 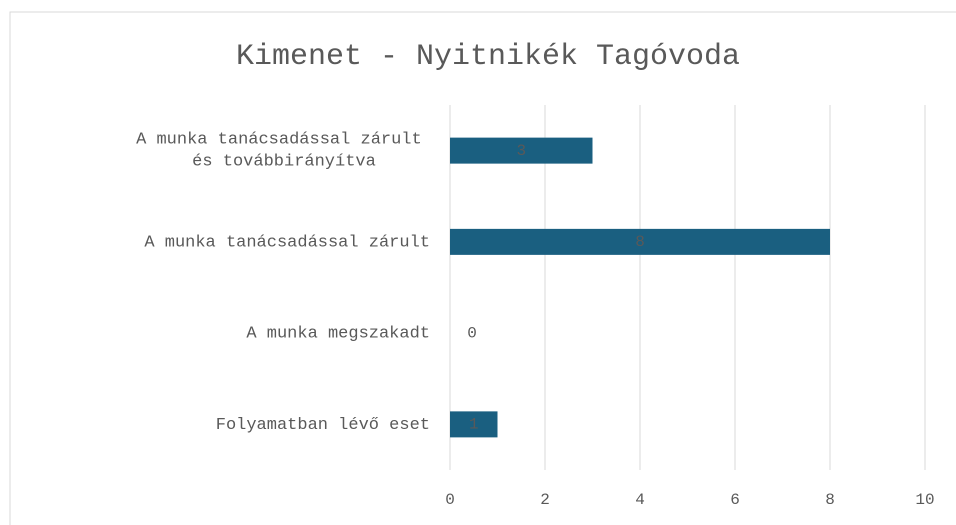 What do you see at coordinates (640, 500) in the screenshot?
I see `x-tick-label: 4` at bounding box center [640, 500].